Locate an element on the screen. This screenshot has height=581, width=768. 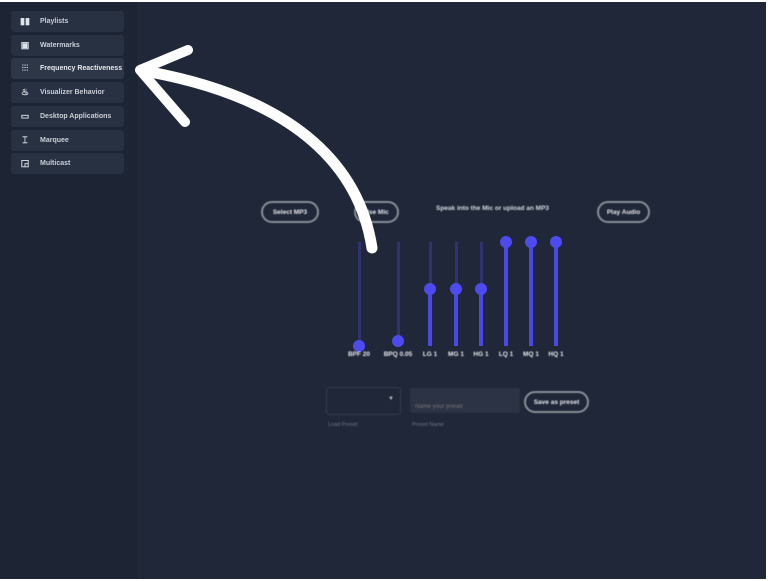
marquee-icon: ⌶ is located at coordinates (25, 139).